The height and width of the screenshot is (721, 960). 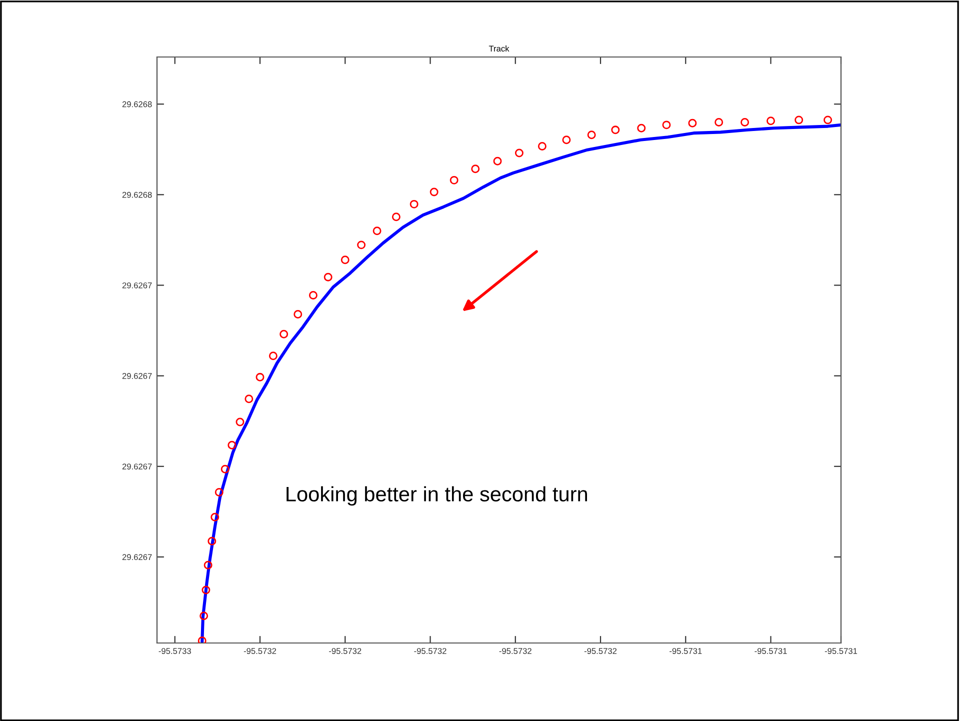 I want to click on annotation: Looking better in the second turn, so click(x=436, y=496).